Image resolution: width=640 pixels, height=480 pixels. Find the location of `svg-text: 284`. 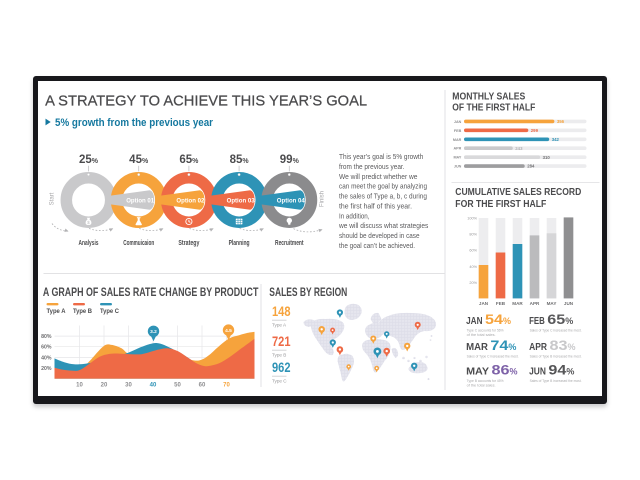

svg-text: 284 is located at coordinates (531, 166).